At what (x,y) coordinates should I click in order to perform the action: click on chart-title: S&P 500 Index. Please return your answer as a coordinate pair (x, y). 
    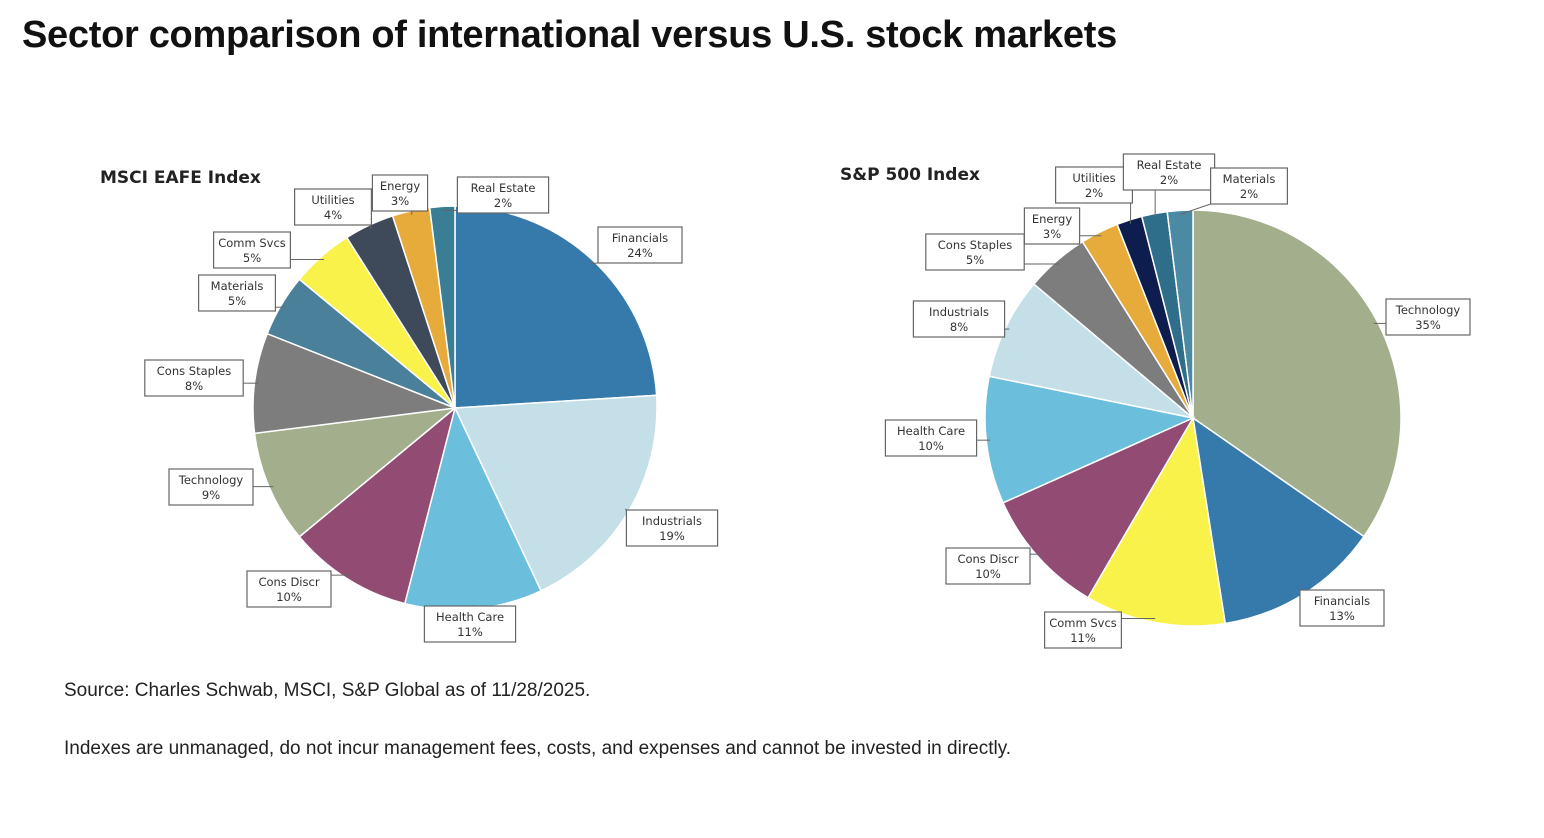
    Looking at the image, I should click on (910, 175).